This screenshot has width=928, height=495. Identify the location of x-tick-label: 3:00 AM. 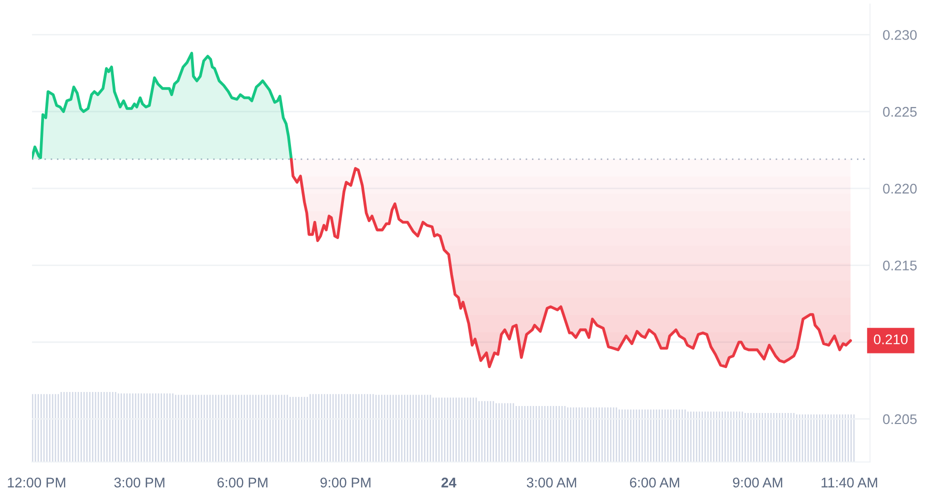
(551, 483).